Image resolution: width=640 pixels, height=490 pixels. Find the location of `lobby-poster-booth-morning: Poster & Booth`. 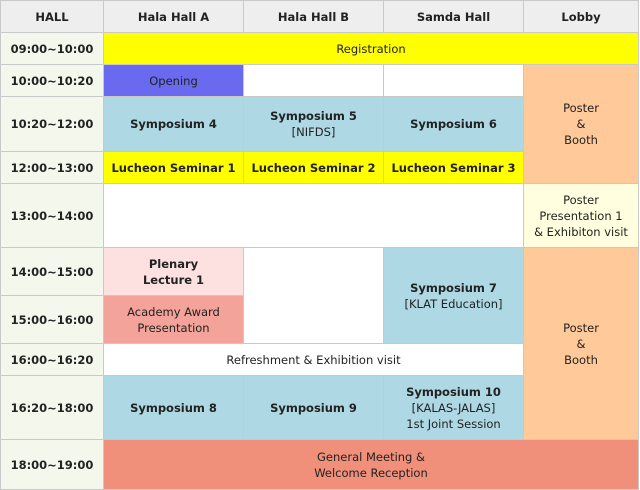

lobby-poster-booth-morning: Poster & Booth is located at coordinates (581, 124).